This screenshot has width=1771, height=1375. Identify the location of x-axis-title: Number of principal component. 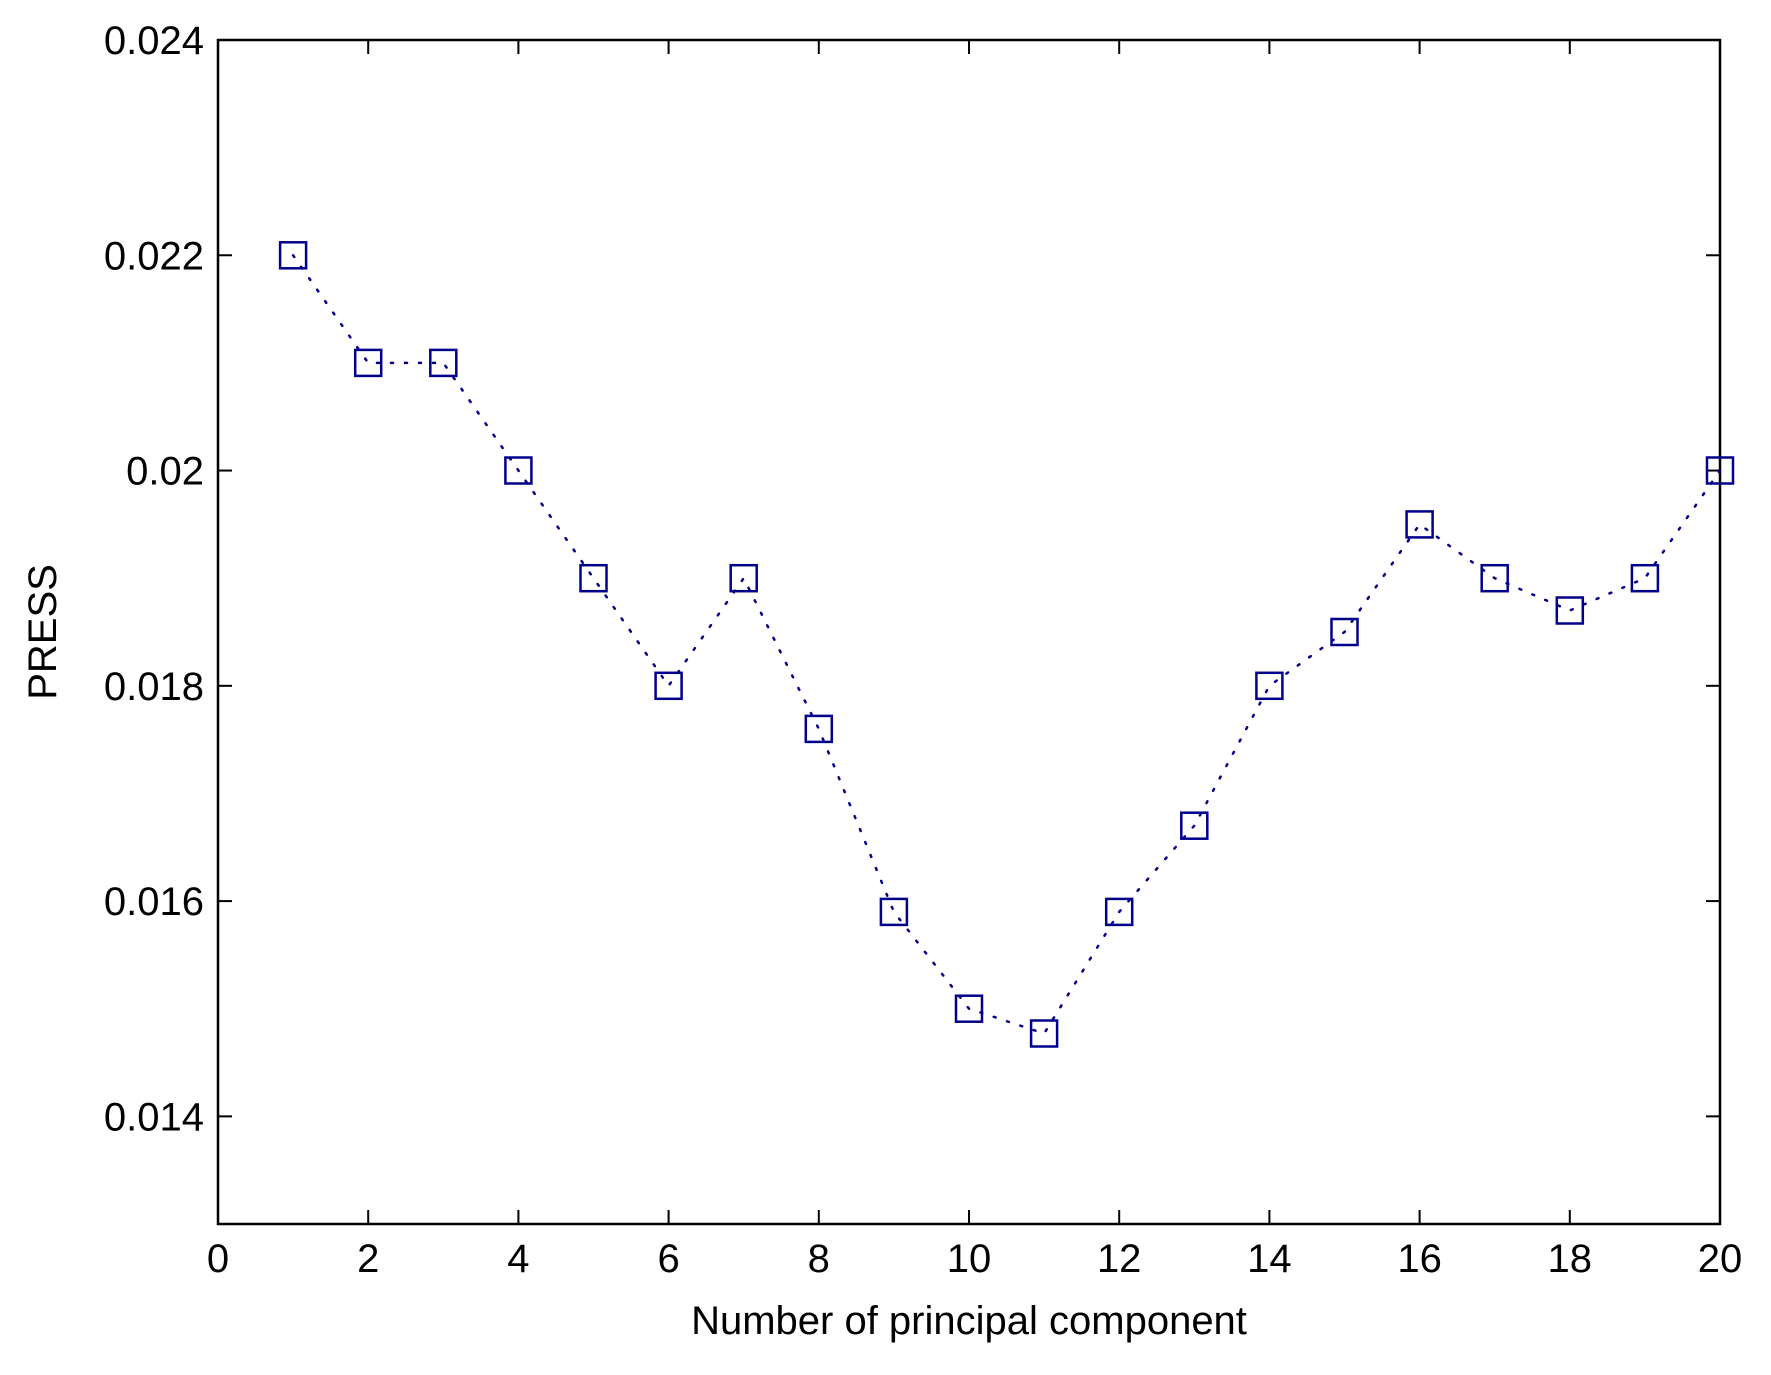
(969, 1321).